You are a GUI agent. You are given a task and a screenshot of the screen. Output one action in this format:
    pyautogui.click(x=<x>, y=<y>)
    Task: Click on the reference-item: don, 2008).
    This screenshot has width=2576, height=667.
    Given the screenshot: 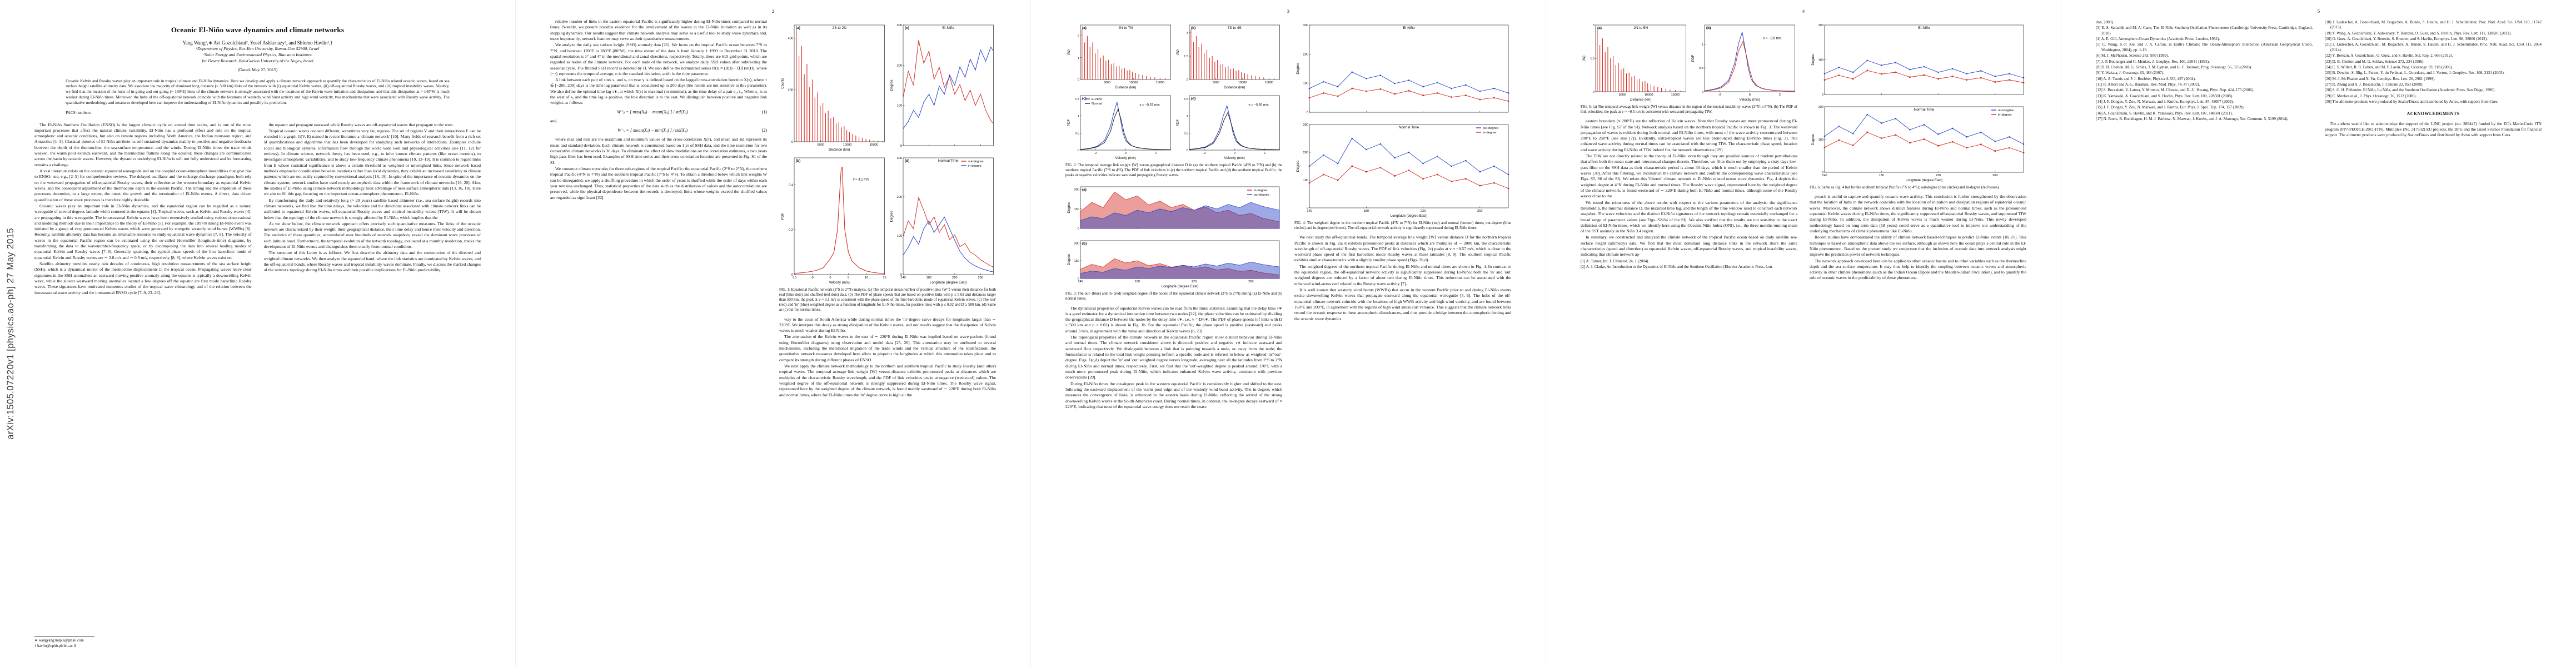 What is the action you would take?
    pyautogui.click(x=2105, y=22)
    